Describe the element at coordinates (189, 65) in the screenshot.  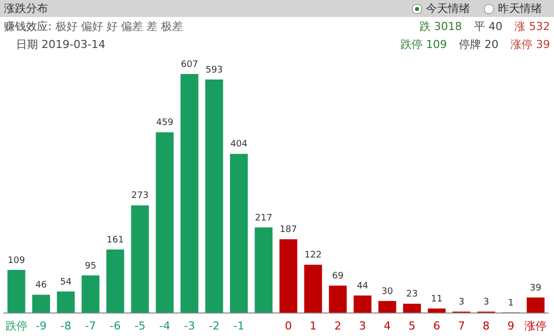
I see `data-label: 607` at that location.